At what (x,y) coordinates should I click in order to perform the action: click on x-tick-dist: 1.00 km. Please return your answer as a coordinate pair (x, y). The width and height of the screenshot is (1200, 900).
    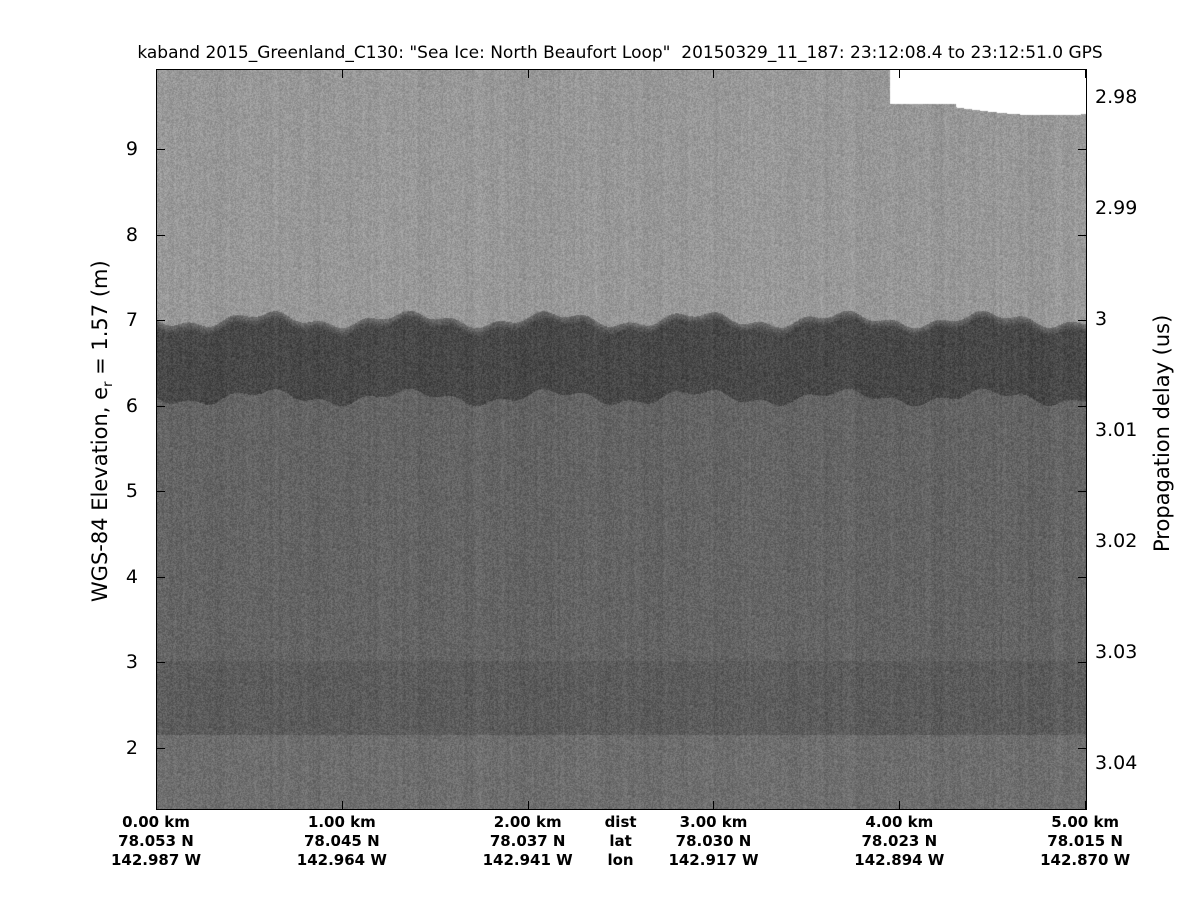
    Looking at the image, I should click on (341, 822).